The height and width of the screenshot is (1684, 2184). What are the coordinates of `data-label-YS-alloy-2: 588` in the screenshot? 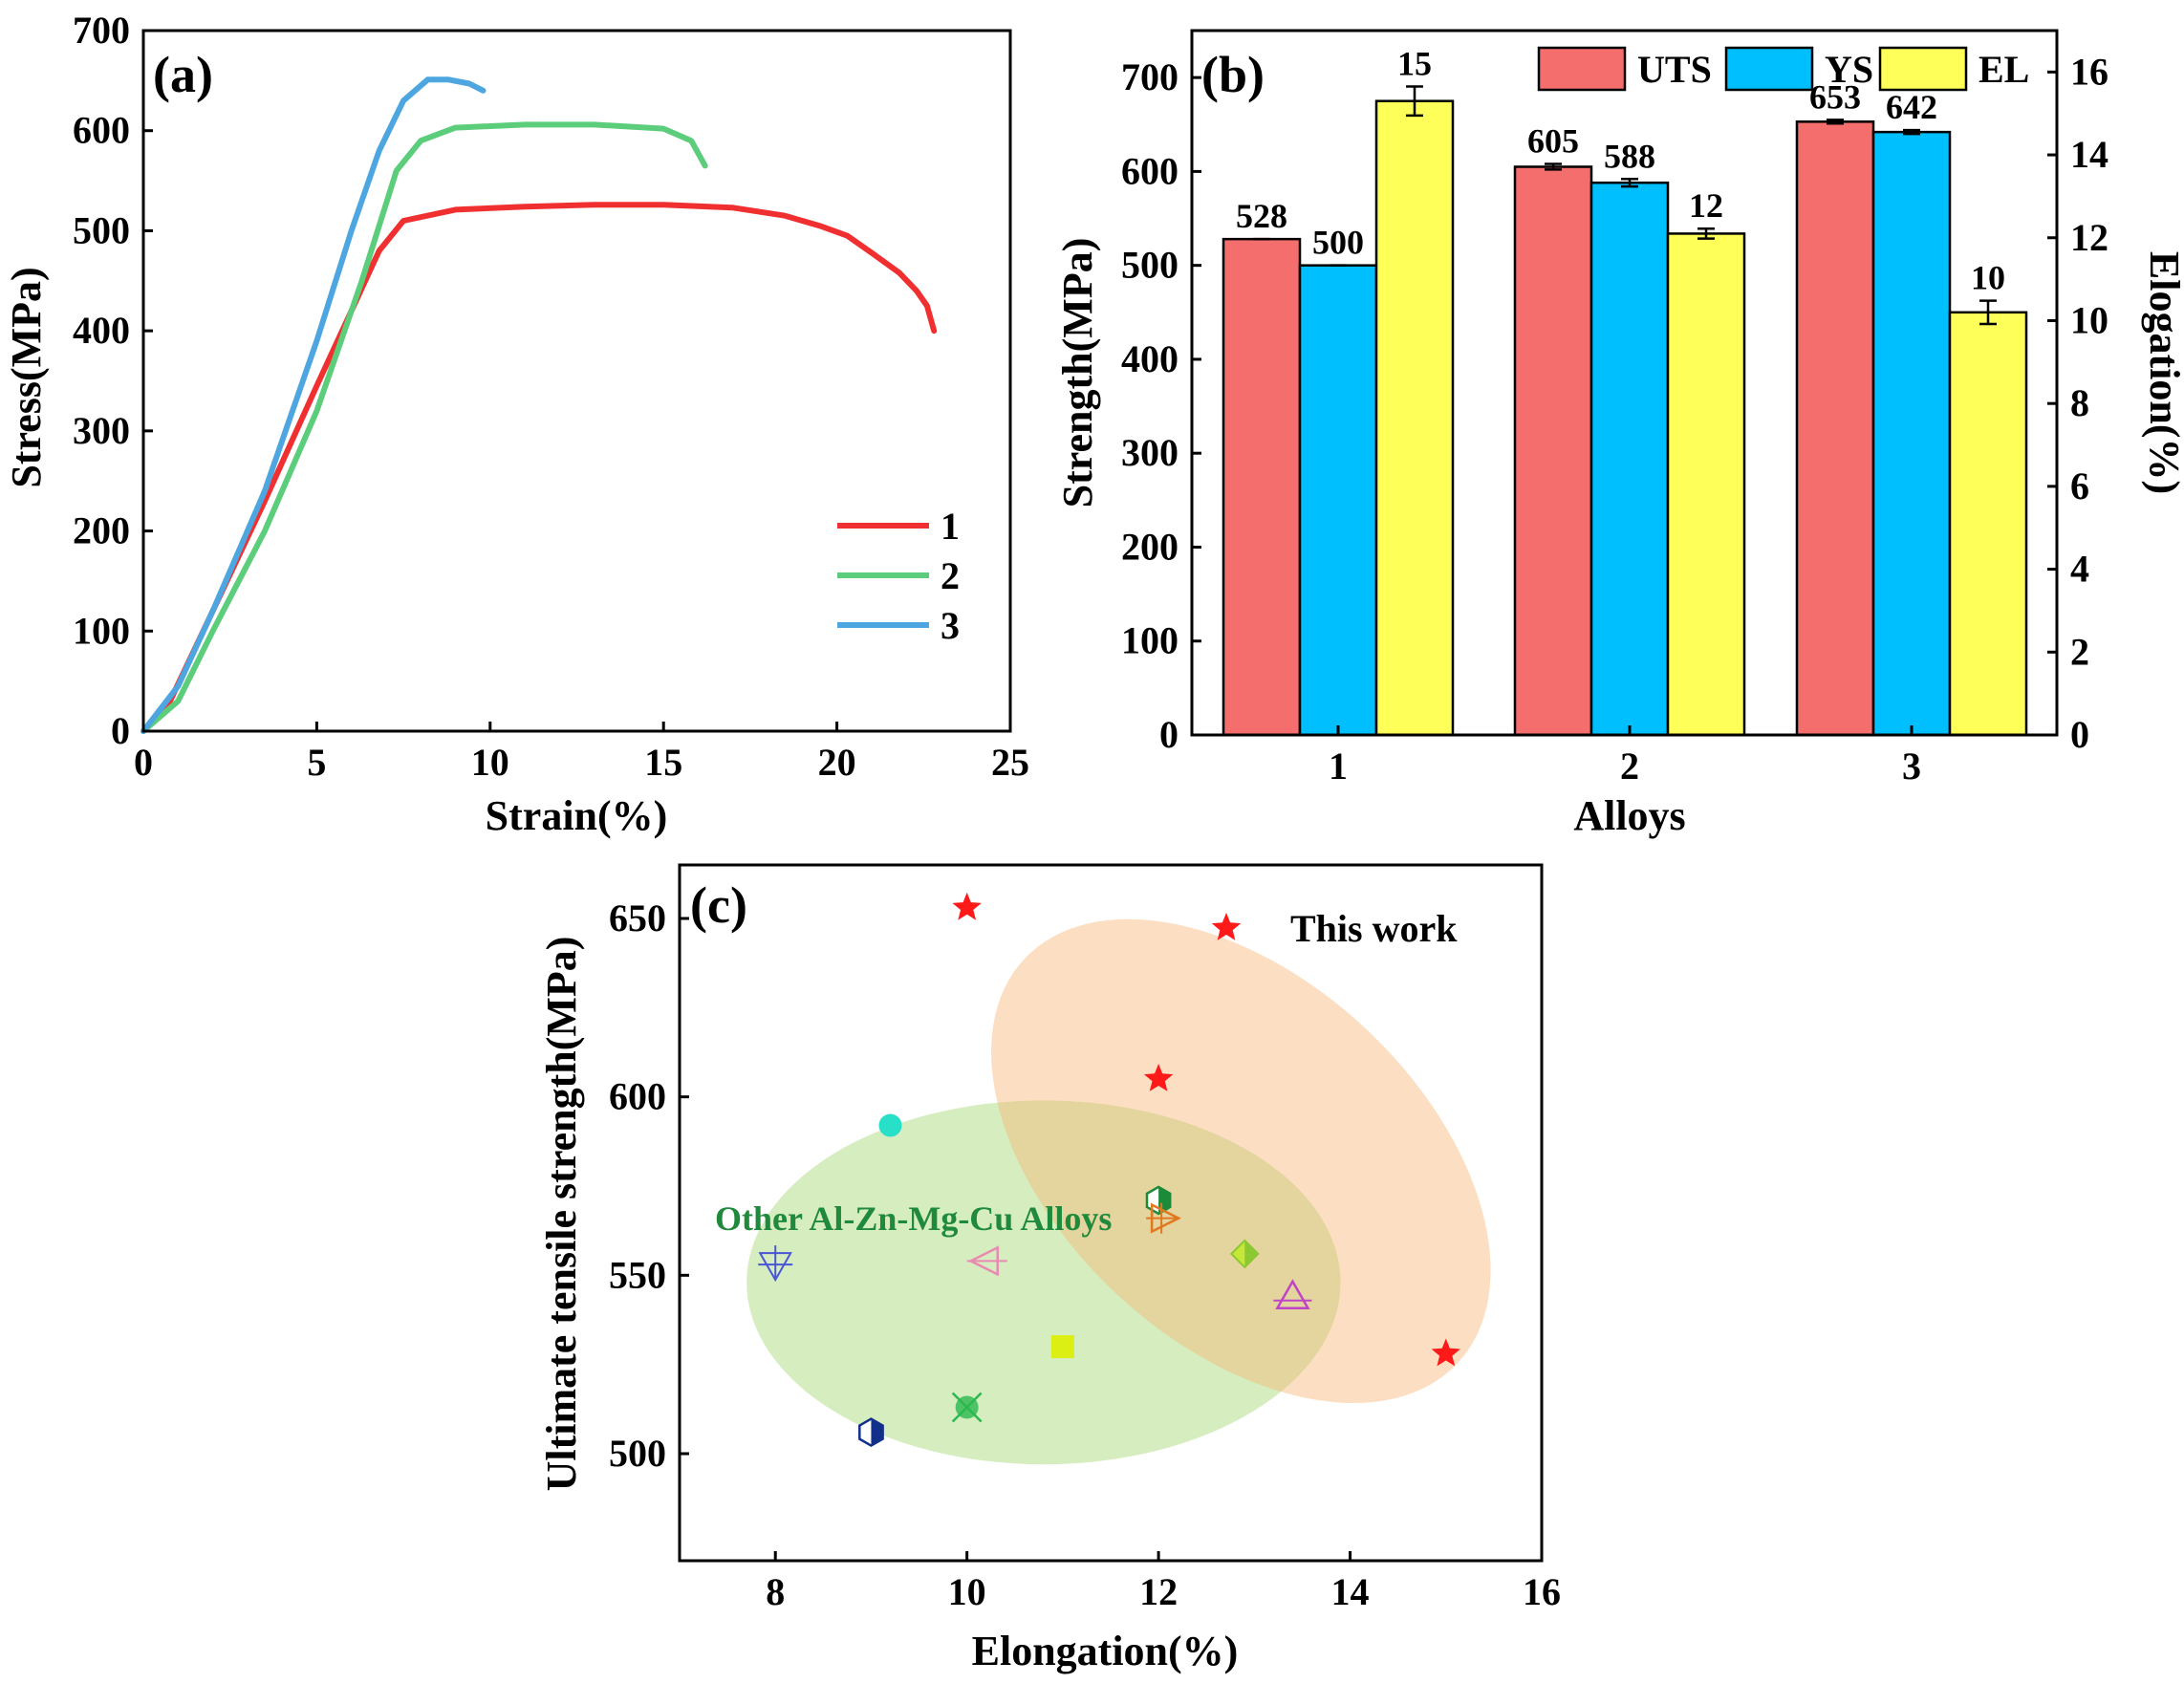 It's located at (1629, 156).